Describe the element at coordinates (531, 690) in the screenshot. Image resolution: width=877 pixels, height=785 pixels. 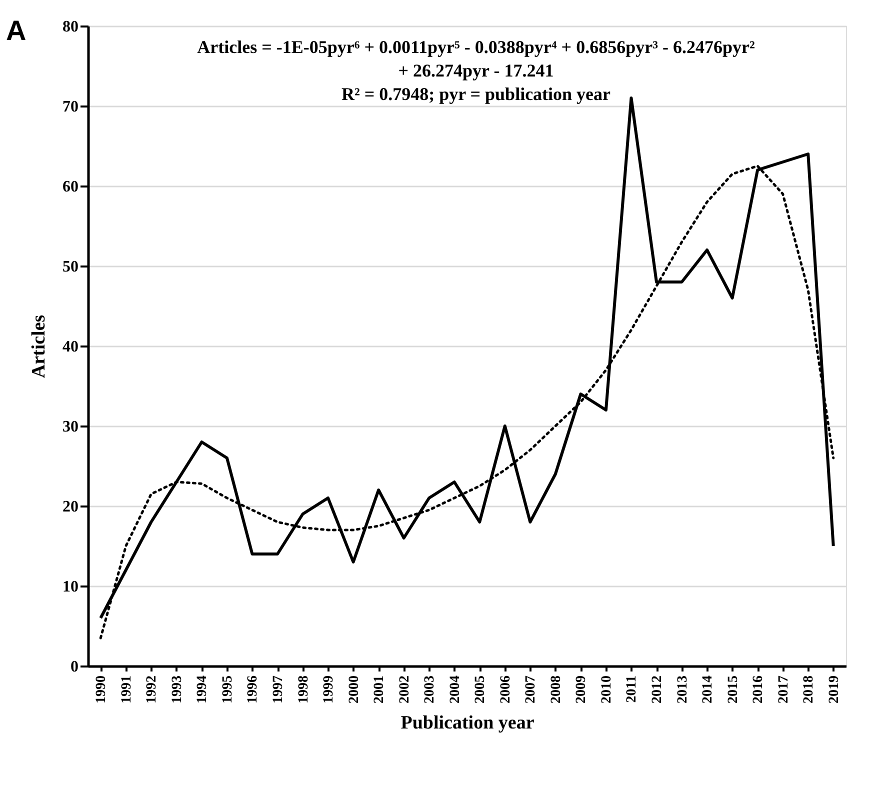
I see `x-tick-label: 2007` at that location.